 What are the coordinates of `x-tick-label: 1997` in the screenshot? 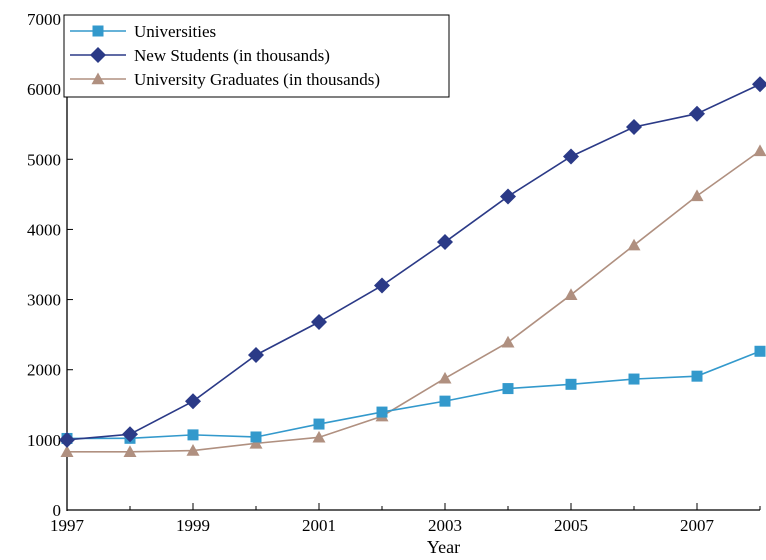 It's located at (67, 525).